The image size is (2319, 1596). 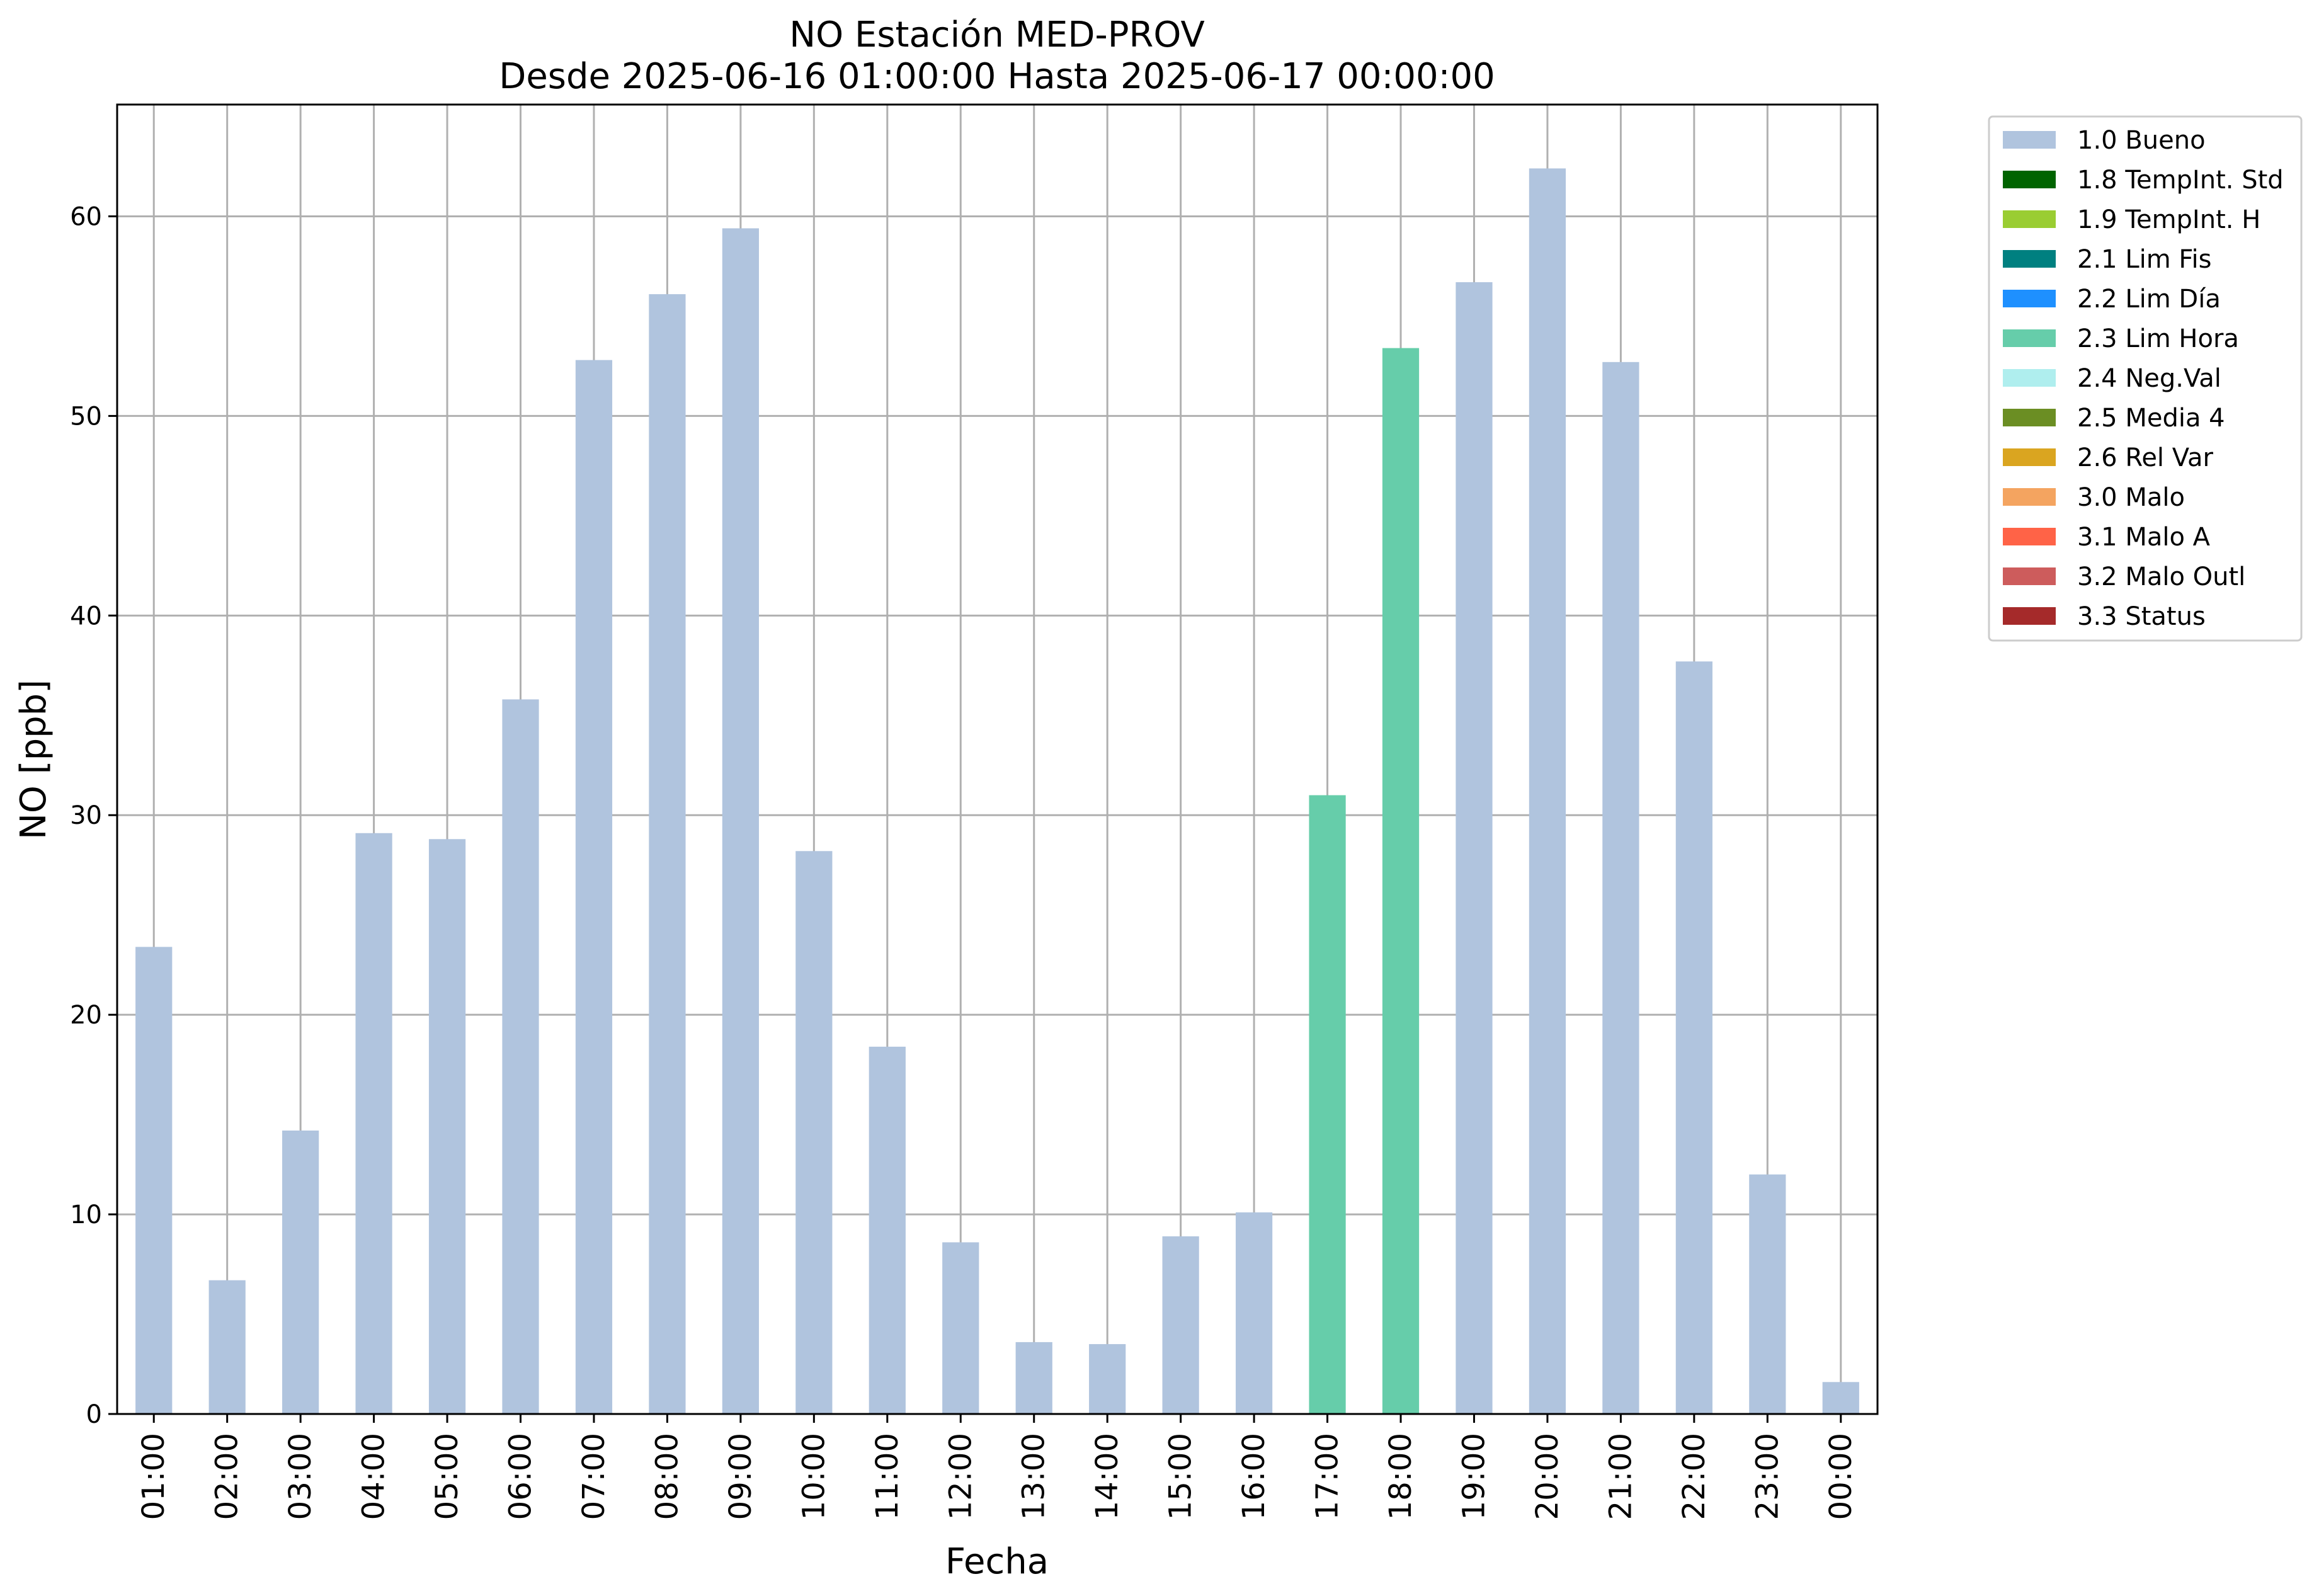 I want to click on x-tick-label: 08:00, so click(x=667, y=1476).